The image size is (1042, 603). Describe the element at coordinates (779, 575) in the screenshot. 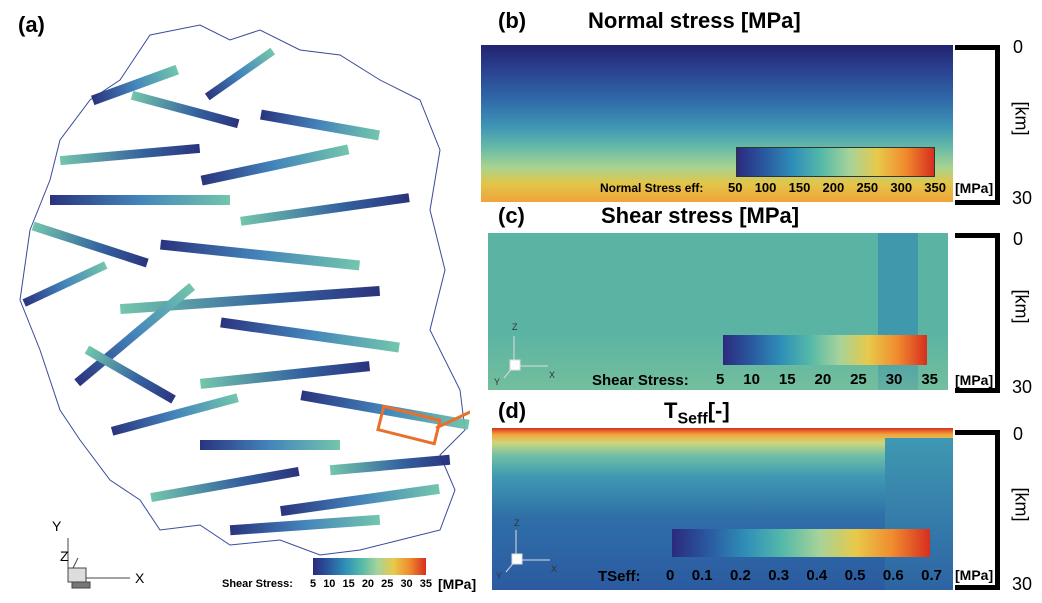

I see `colorbar-d-tick: 0.3` at that location.